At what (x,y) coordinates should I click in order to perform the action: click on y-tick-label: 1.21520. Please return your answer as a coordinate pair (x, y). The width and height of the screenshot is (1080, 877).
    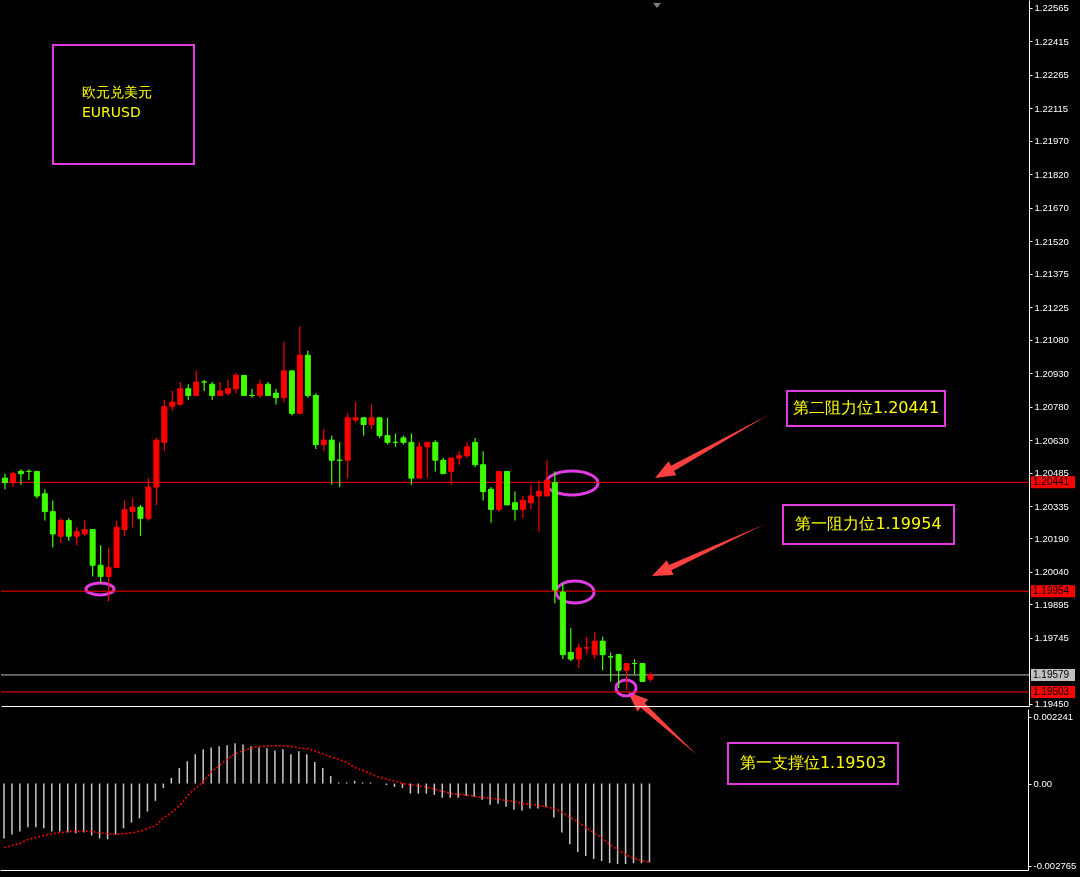
    Looking at the image, I should click on (1051, 241).